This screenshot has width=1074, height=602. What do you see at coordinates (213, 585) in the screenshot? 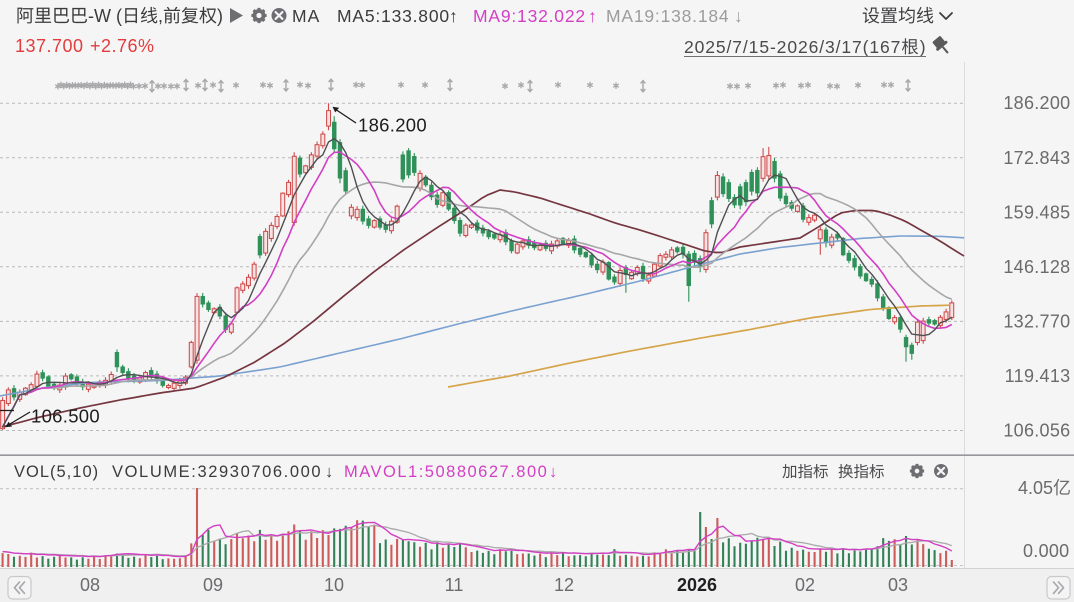
I see `svg-text: 09` at bounding box center [213, 585].